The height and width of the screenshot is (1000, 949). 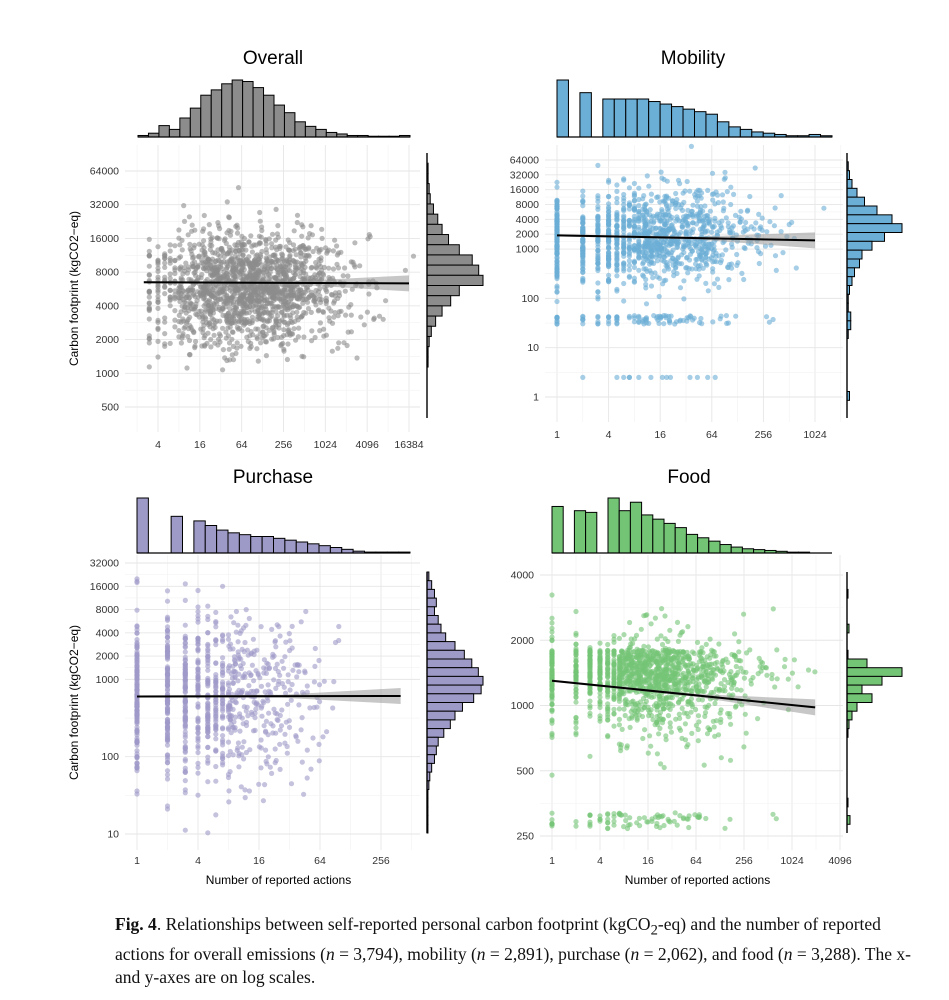 I want to click on x-tick-label: 256, so click(x=284, y=445).